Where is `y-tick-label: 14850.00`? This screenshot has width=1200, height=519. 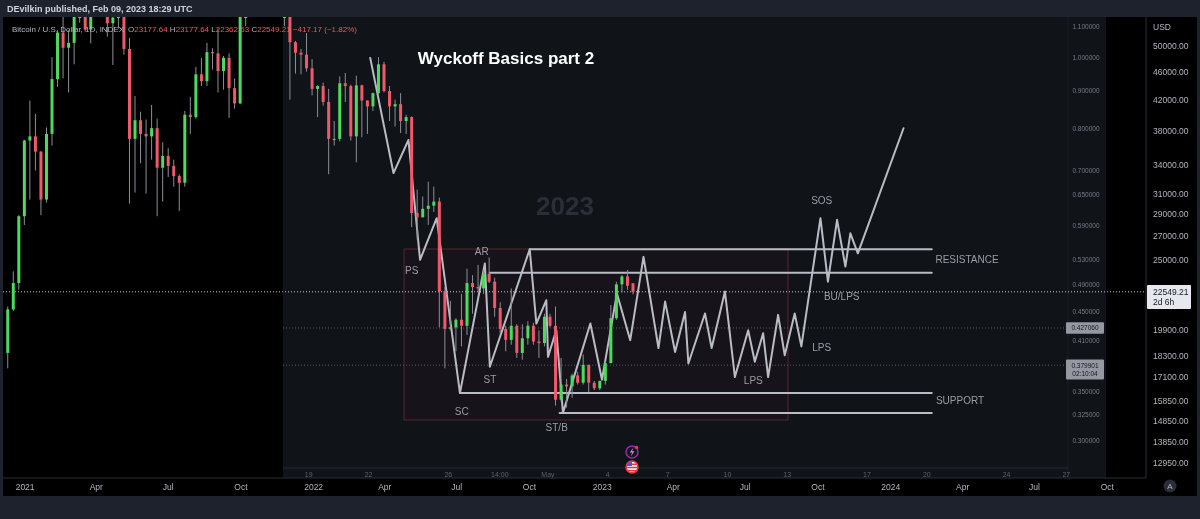 y-tick-label: 14850.00 is located at coordinates (1171, 420).